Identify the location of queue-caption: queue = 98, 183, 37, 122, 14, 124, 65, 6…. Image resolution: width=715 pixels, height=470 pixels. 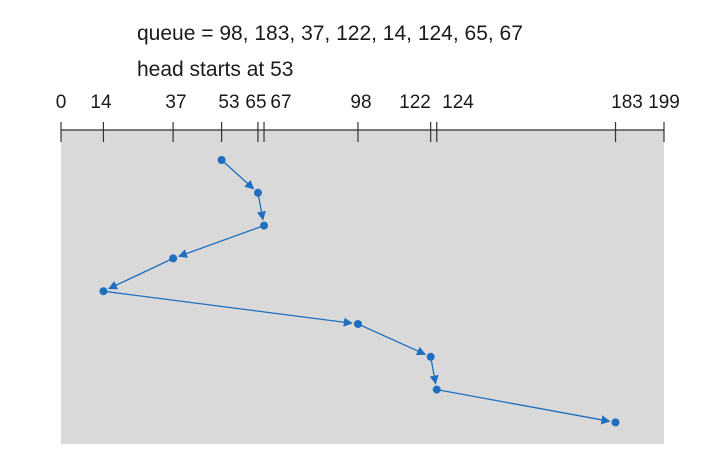
(330, 33).